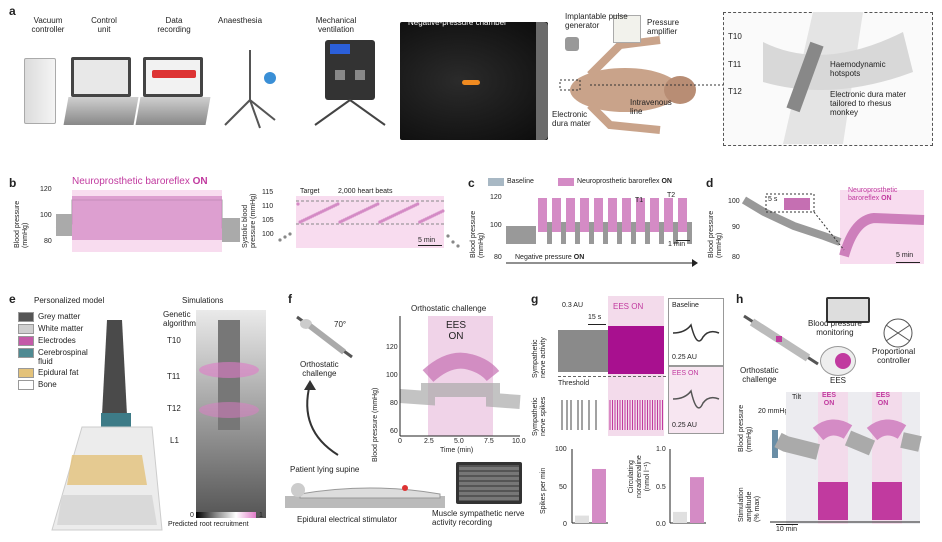 The image size is (942, 542). What do you see at coordinates (69, 300) in the screenshot?
I see `e-model-title: Personalized model` at bounding box center [69, 300].